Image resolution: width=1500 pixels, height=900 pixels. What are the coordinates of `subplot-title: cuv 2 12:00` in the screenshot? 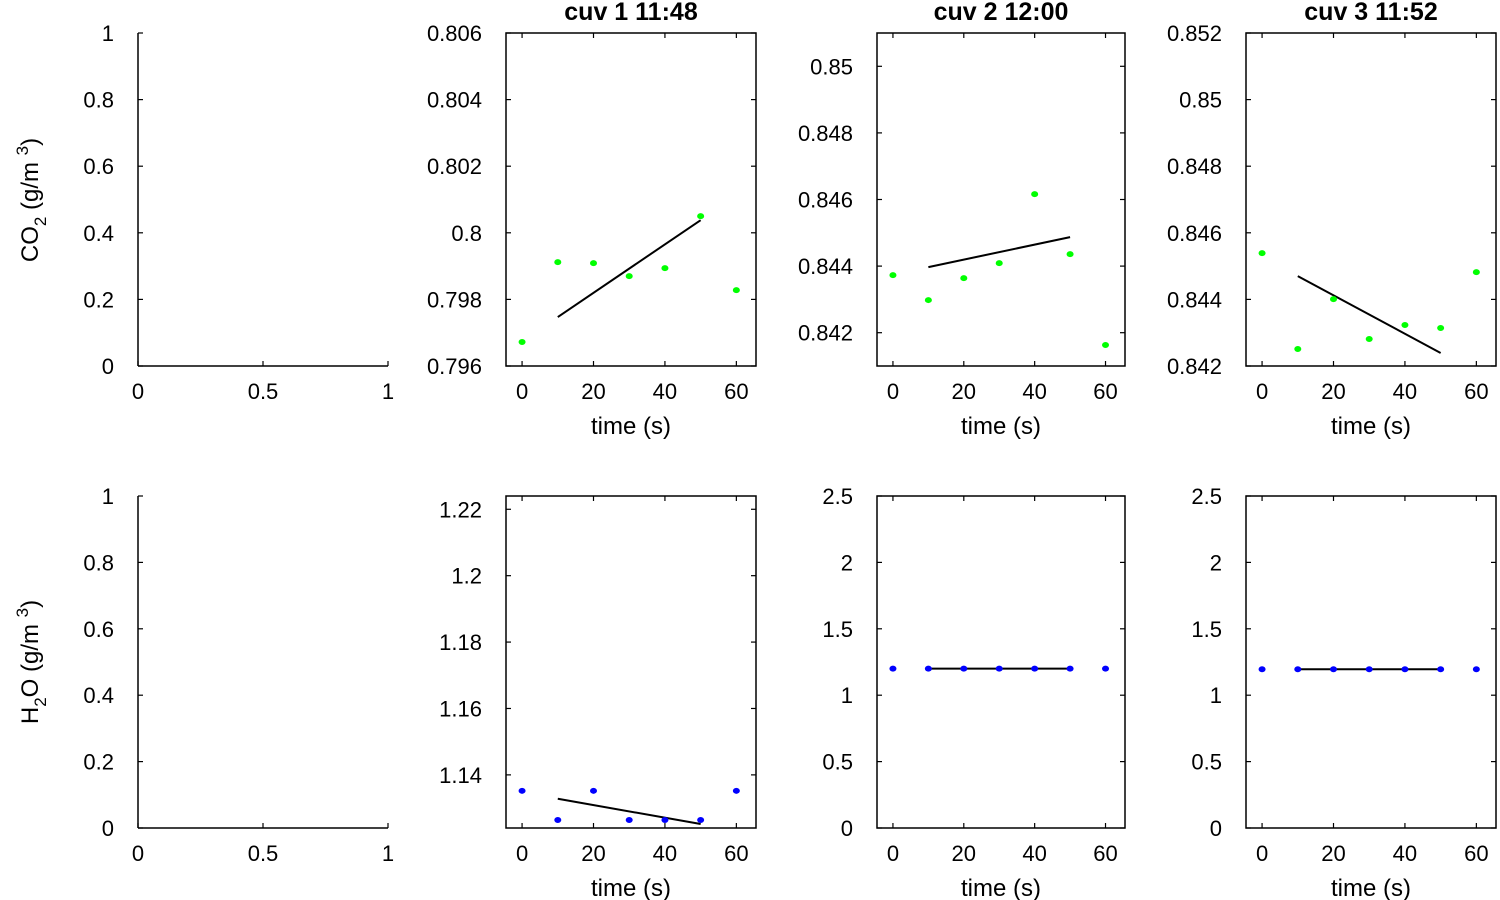 It's located at (1001, 13).